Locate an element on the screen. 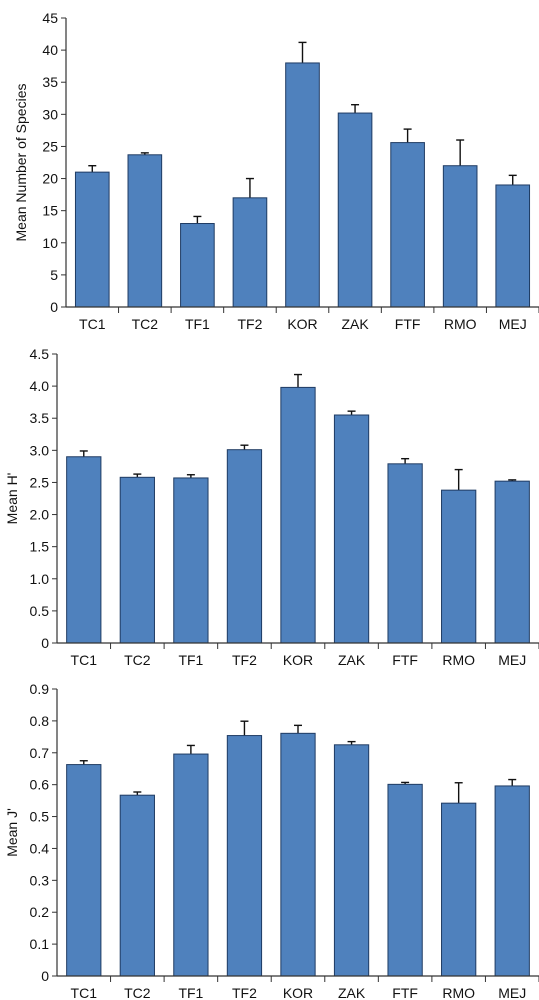 This screenshot has width=539, height=1000. y-tick-label: 0.8 is located at coordinates (40, 721).